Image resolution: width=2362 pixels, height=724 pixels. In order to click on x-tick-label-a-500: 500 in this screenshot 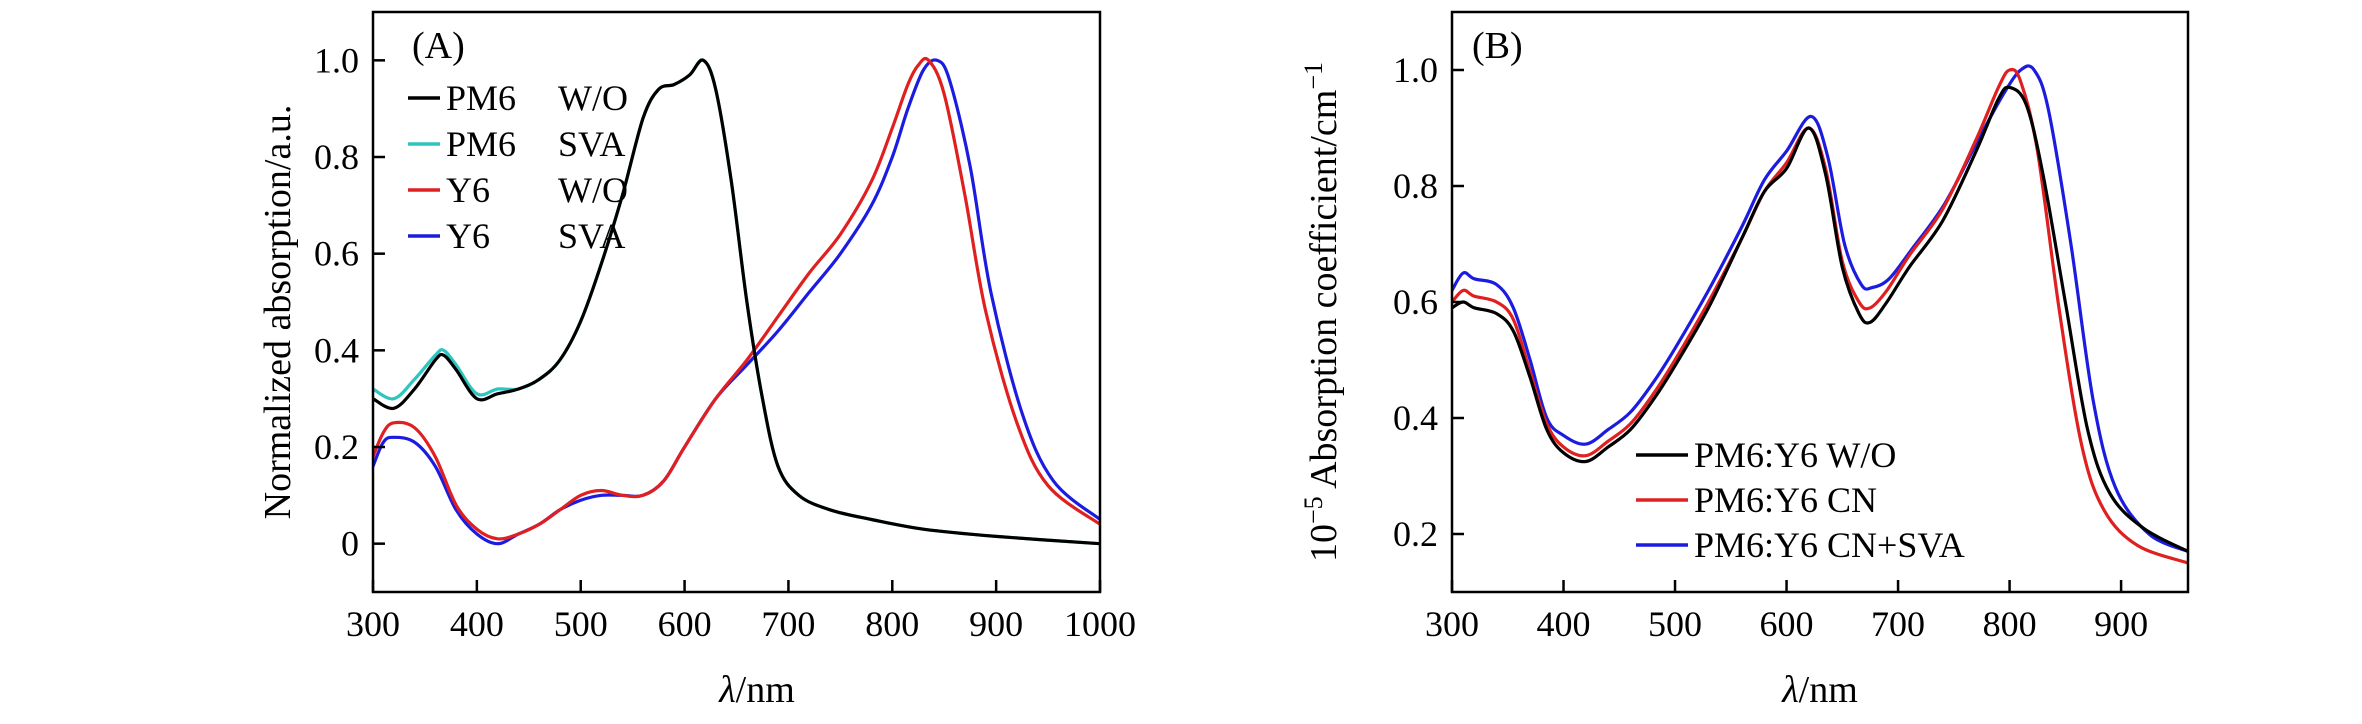, I will do `click(581, 624)`.